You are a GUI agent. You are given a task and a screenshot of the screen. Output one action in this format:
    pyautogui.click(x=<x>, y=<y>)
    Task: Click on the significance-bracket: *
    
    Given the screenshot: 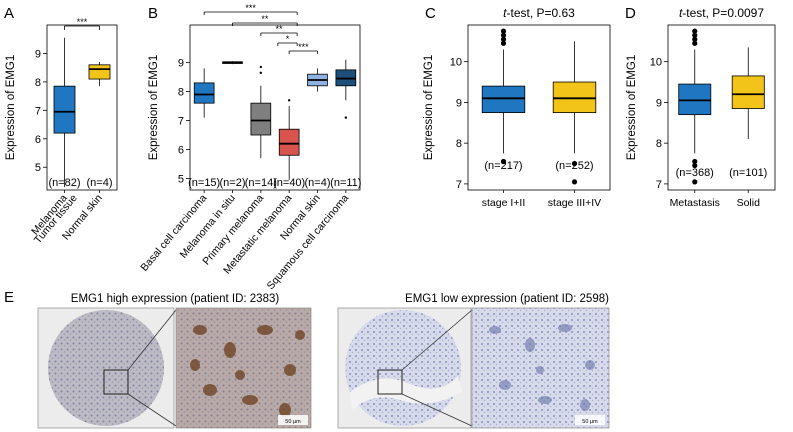 What is the action you would take?
    pyautogui.click(x=287, y=40)
    